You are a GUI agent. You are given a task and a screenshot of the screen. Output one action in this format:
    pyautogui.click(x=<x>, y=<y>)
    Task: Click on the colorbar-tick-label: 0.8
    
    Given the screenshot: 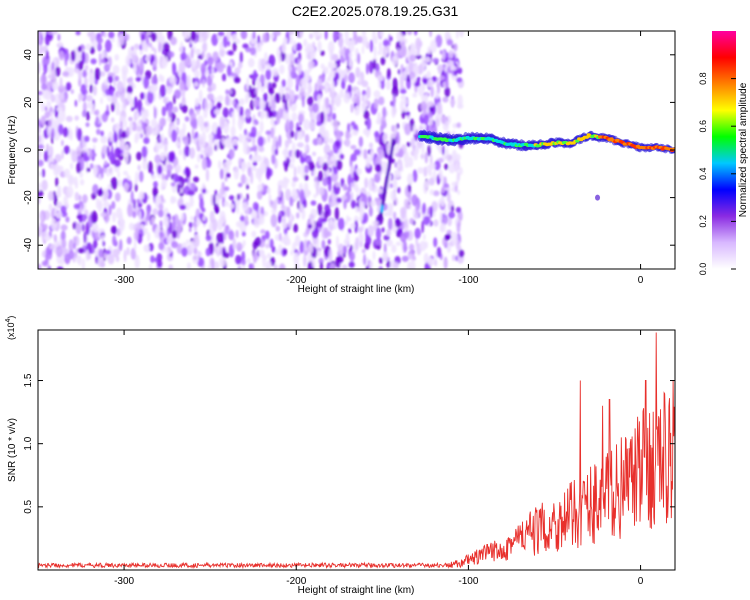 What is the action you would take?
    pyautogui.click(x=703, y=78)
    